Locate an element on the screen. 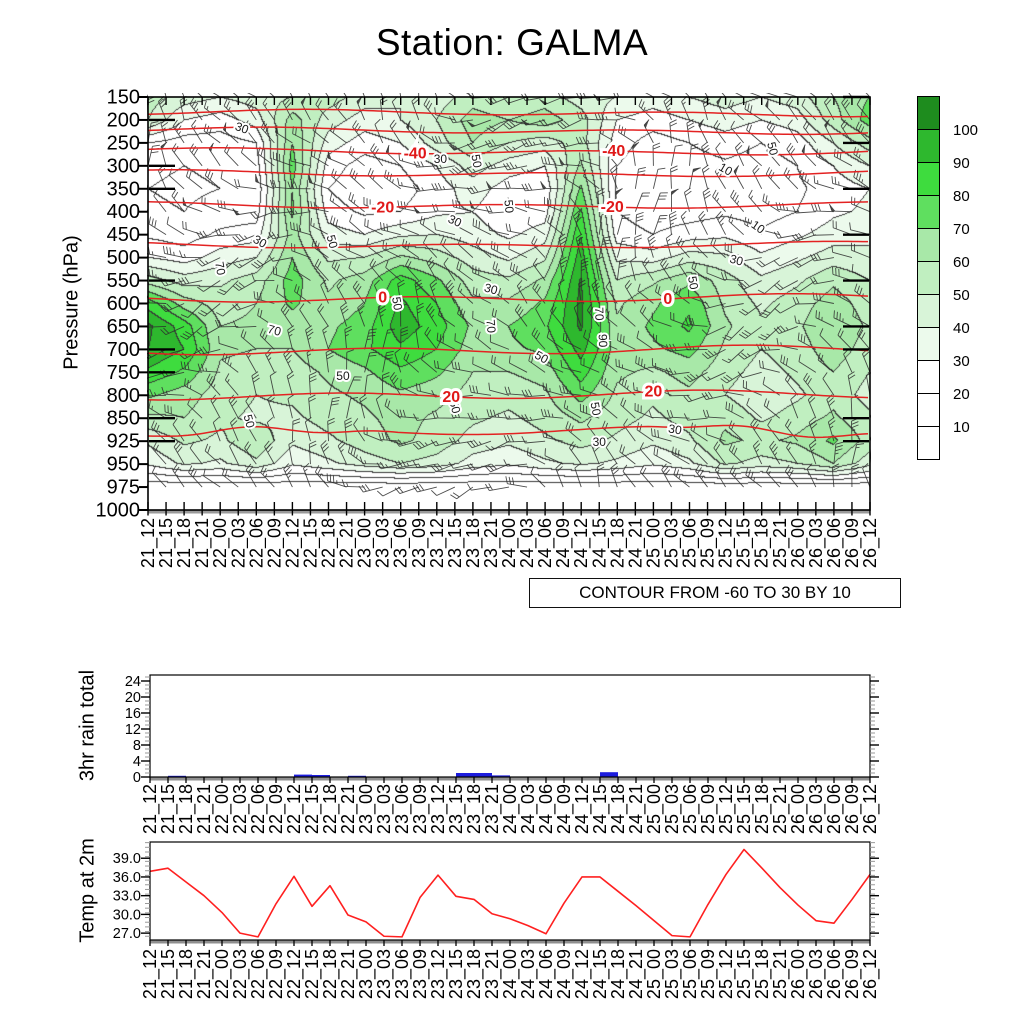 The height and width of the screenshot is (1024, 1024). colorbar-tick-label: 90 is located at coordinates (961, 163).